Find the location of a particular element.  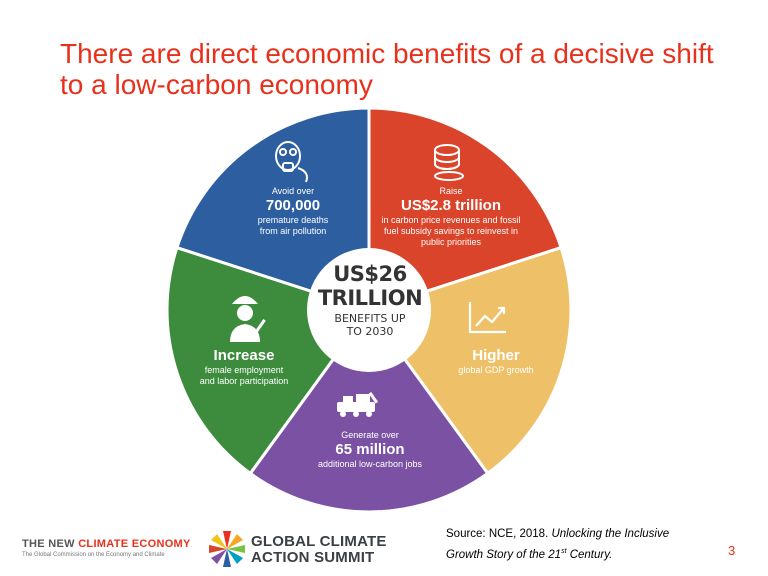

nce-logo-part-1: THE NEW is located at coordinates (50, 544).